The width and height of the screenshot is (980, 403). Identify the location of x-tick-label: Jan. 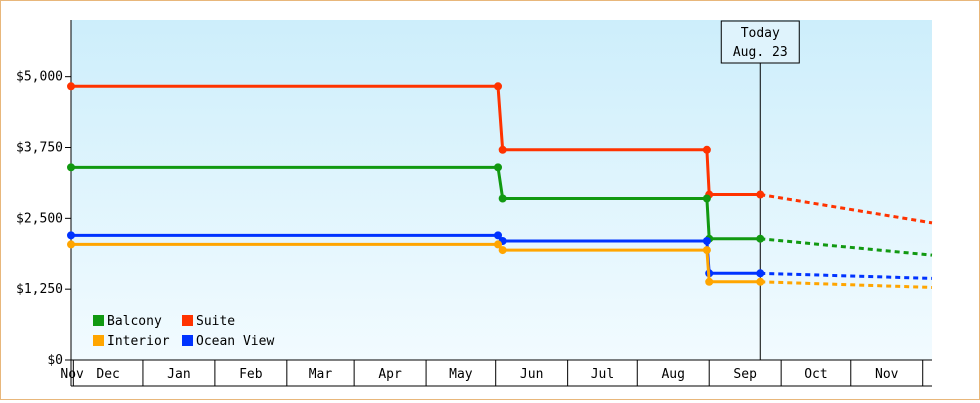
(178, 374).